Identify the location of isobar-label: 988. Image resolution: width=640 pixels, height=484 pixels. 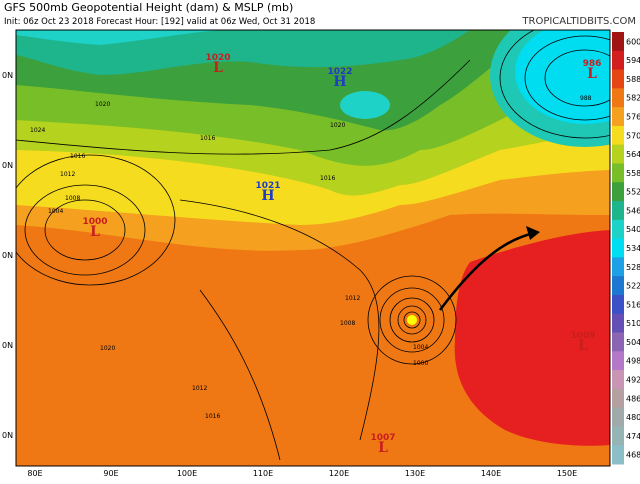
(586, 98).